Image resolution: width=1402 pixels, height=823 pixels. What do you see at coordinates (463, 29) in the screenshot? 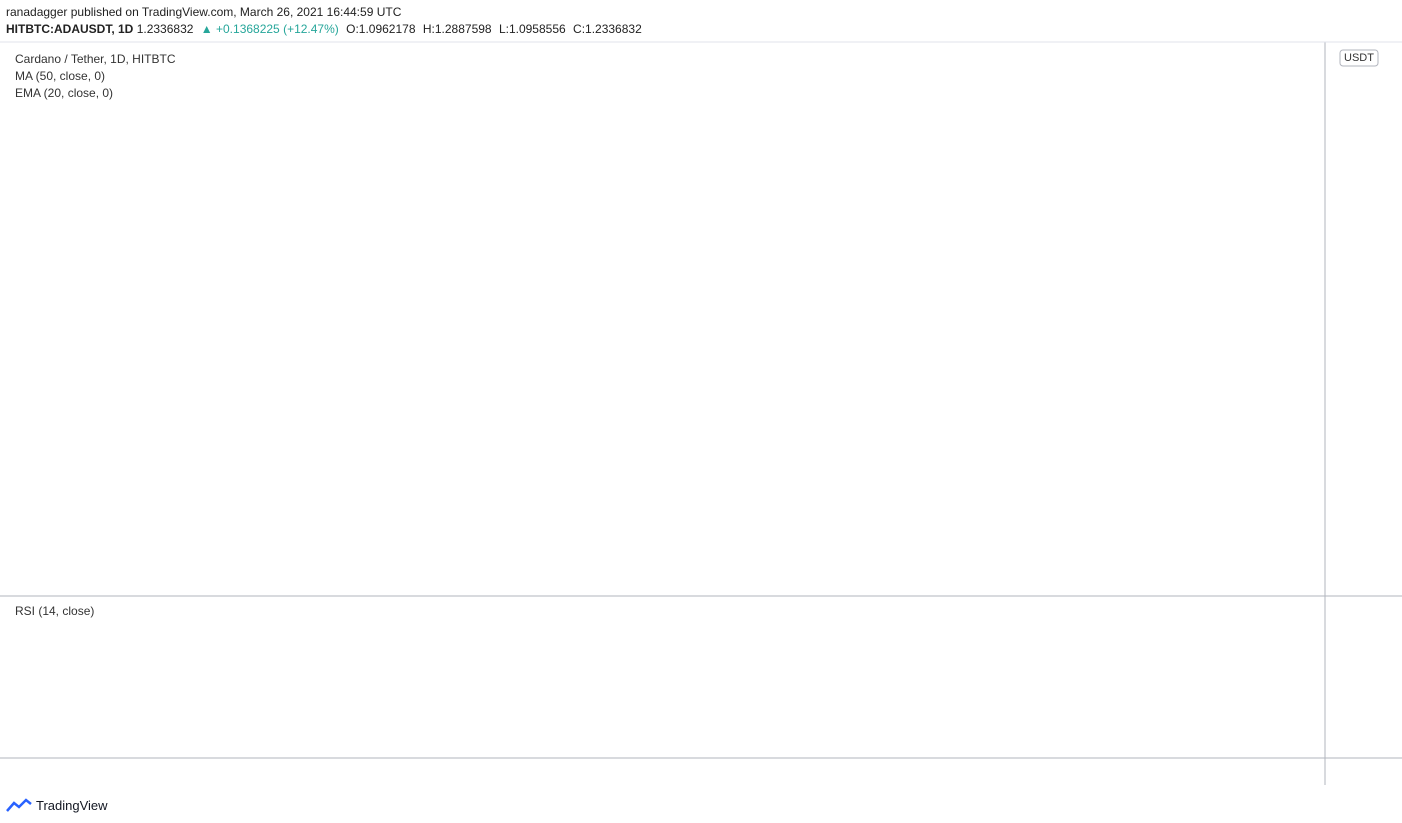
I see `ohlc-value: 1.2887598` at bounding box center [463, 29].